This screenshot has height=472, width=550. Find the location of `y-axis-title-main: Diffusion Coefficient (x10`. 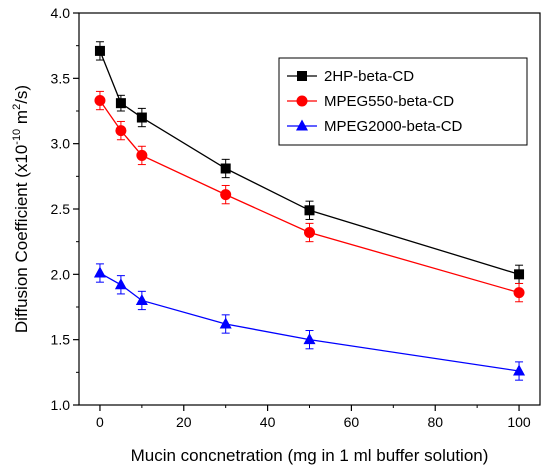

y-axis-title-main: Diffusion Coefficient (x10 is located at coordinates (21, 239).